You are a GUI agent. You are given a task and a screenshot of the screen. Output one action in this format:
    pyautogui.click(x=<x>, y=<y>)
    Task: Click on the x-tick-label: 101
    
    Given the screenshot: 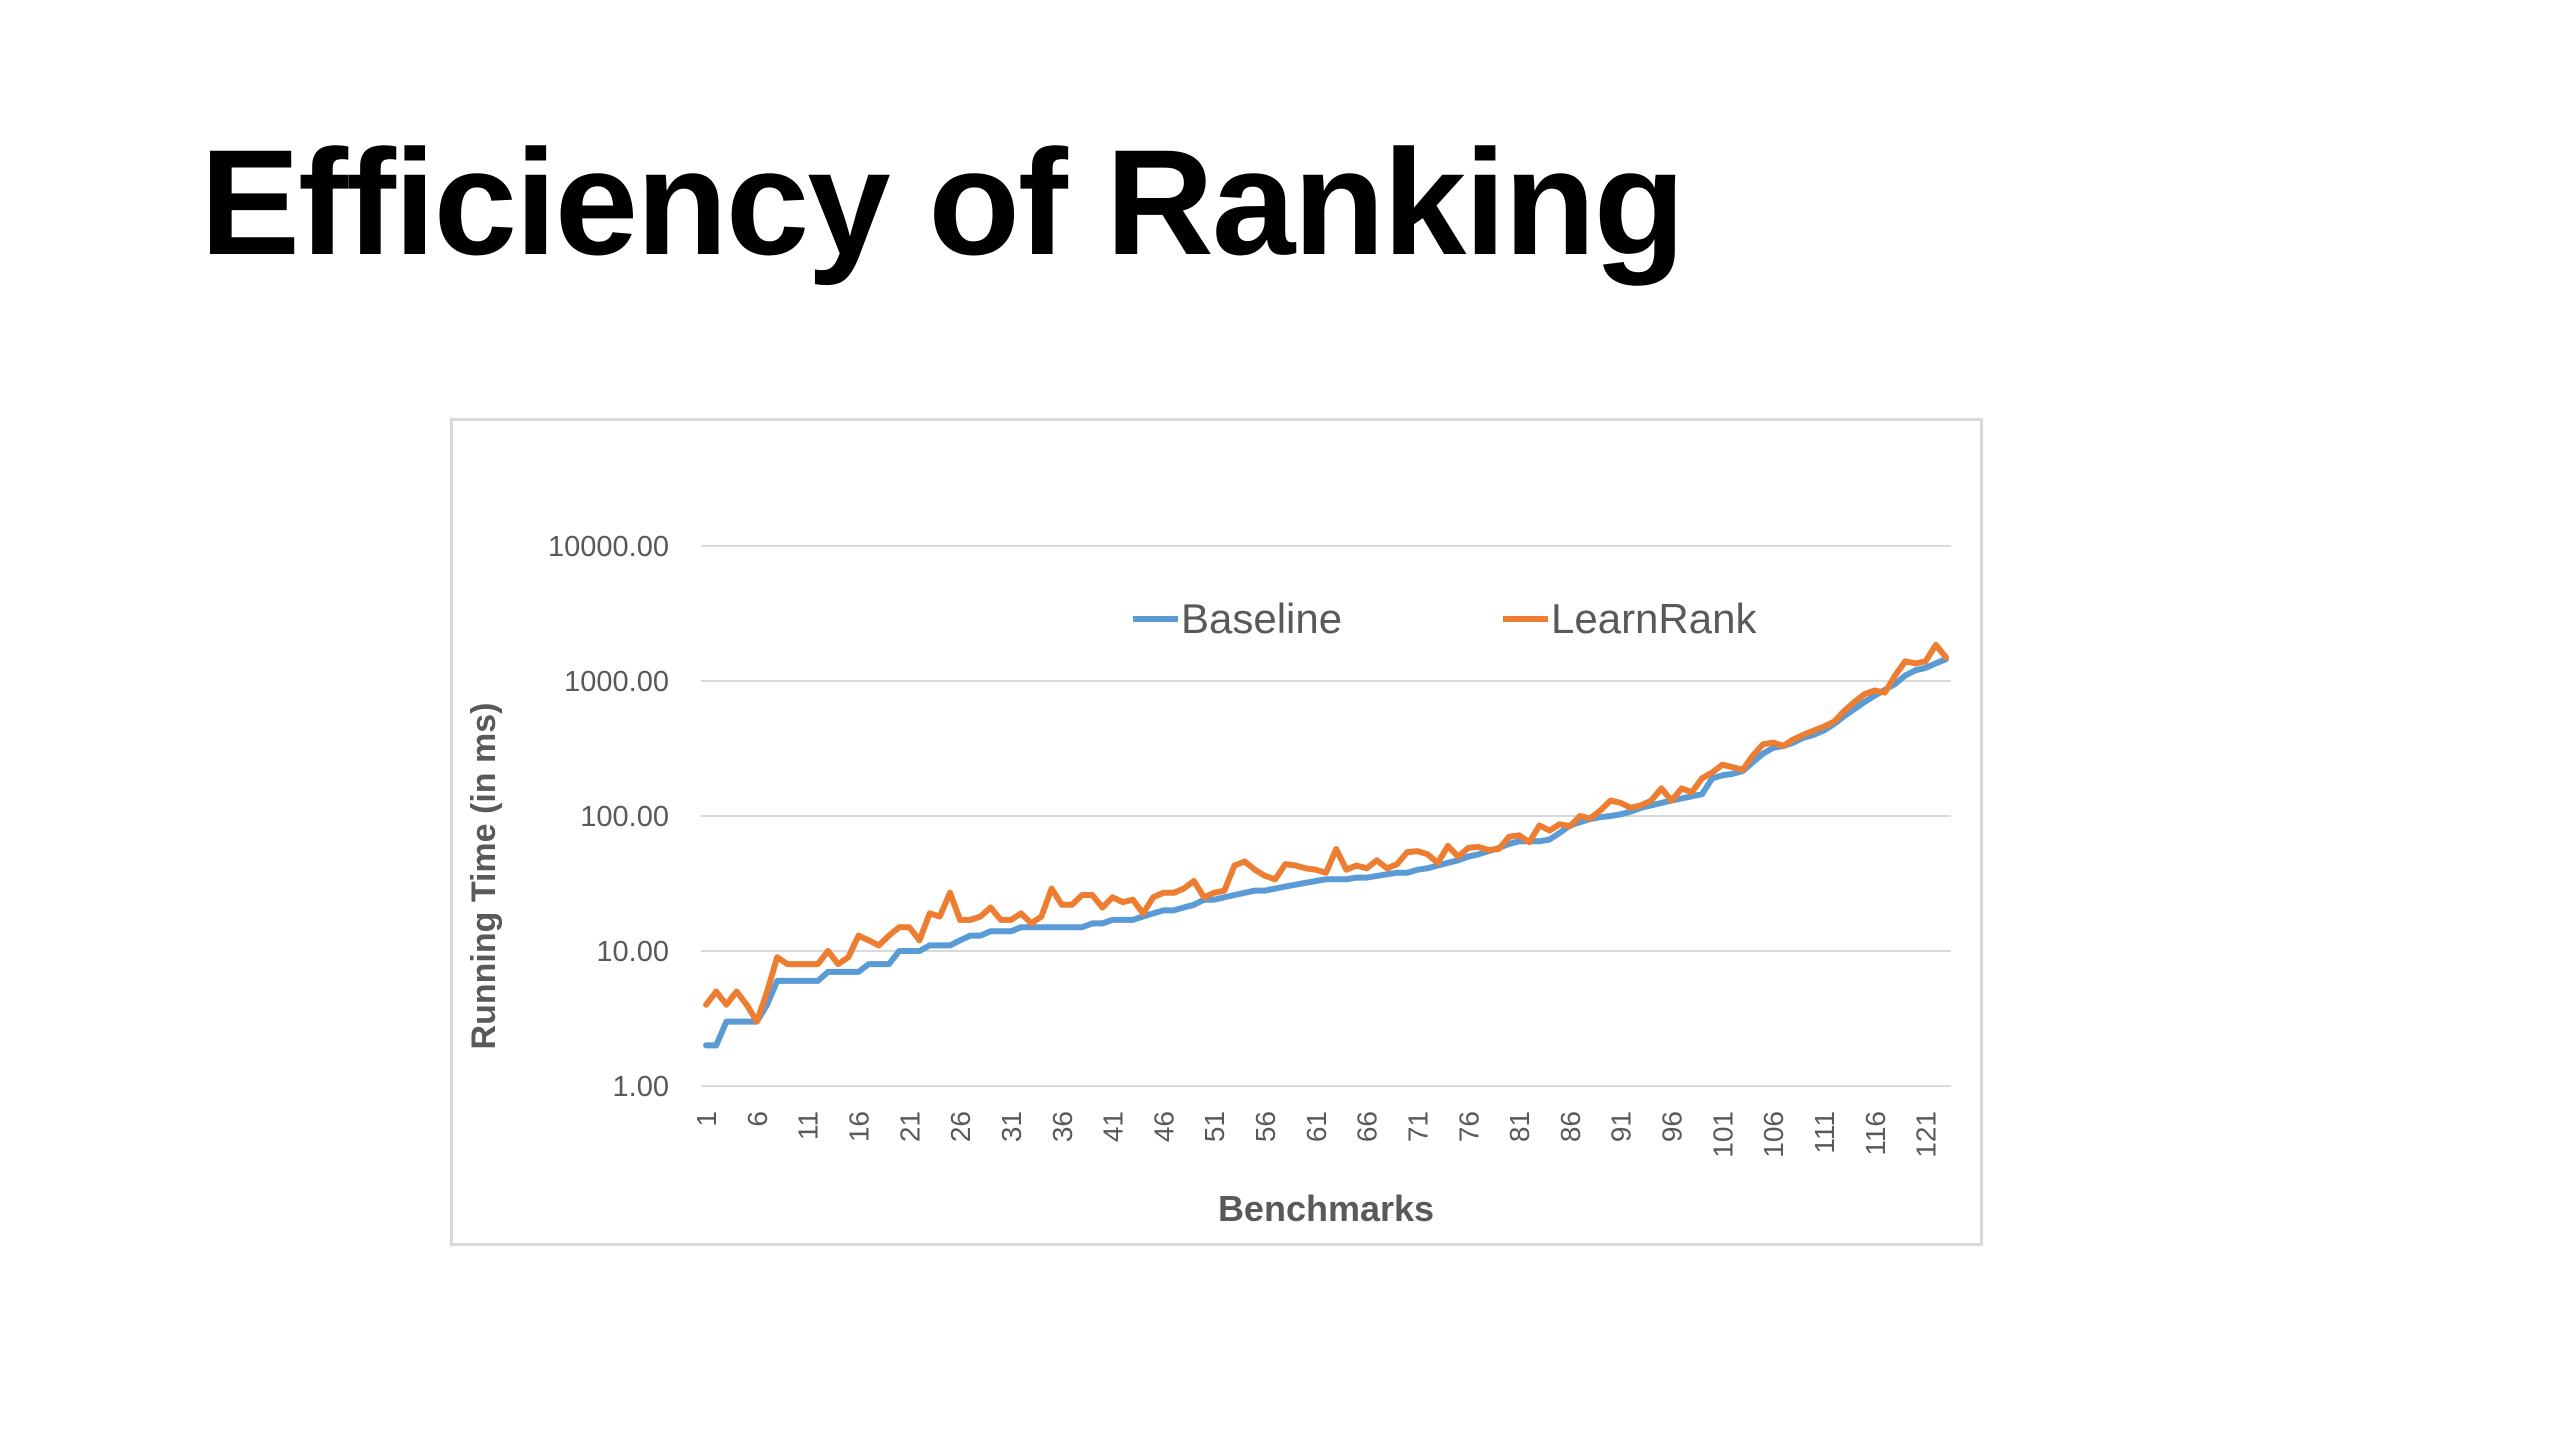 What is the action you would take?
    pyautogui.click(x=1722, y=1134)
    